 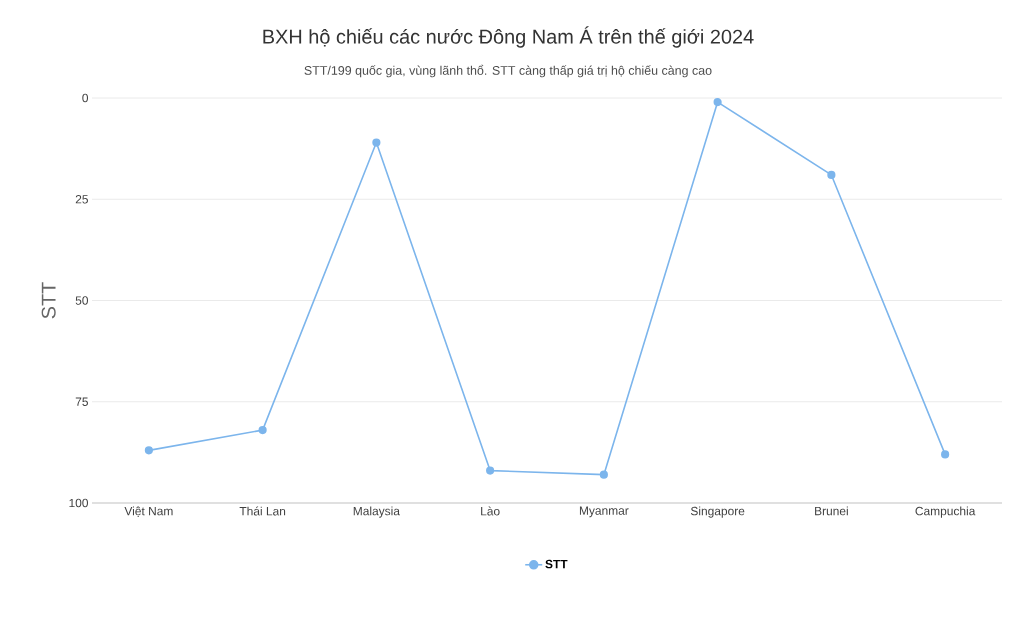 What do you see at coordinates (81, 199) in the screenshot?
I see `y-tick-label: 25` at bounding box center [81, 199].